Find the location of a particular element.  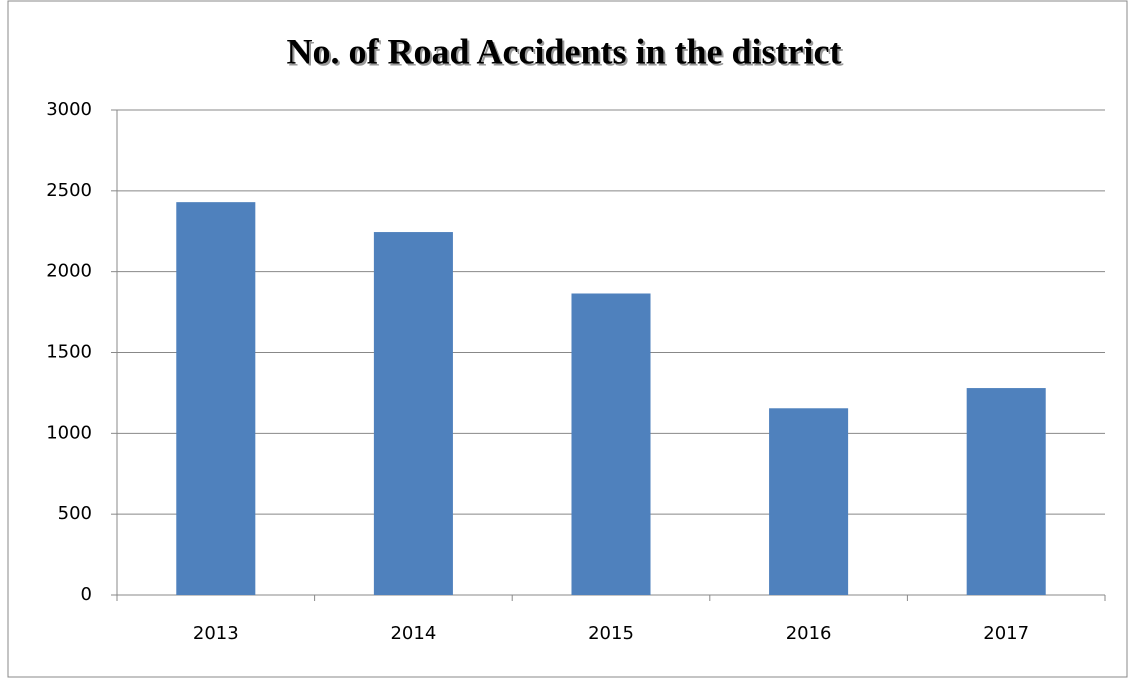

y-tick-label: 1000 is located at coordinates (69, 432).